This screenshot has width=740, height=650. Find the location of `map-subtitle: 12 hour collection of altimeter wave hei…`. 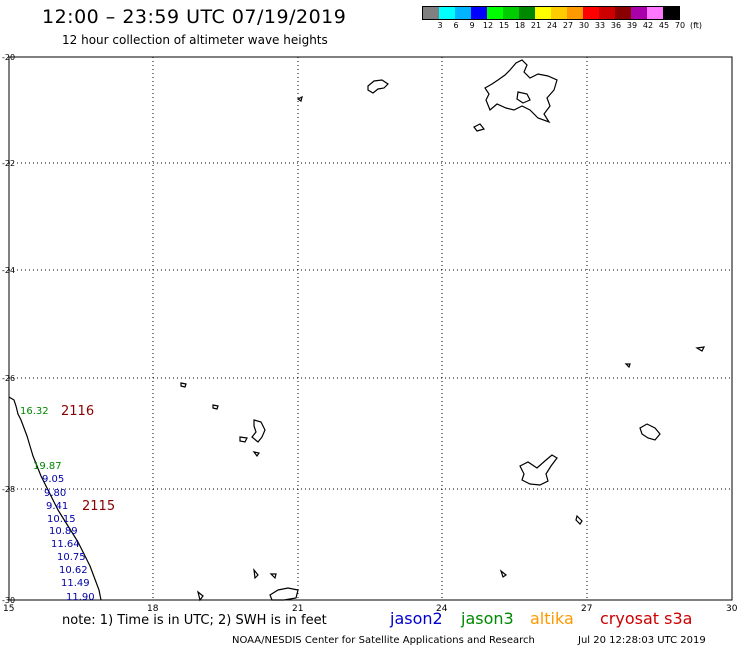

map-subtitle: 12 hour collection of altimeter wave hei… is located at coordinates (195, 40).